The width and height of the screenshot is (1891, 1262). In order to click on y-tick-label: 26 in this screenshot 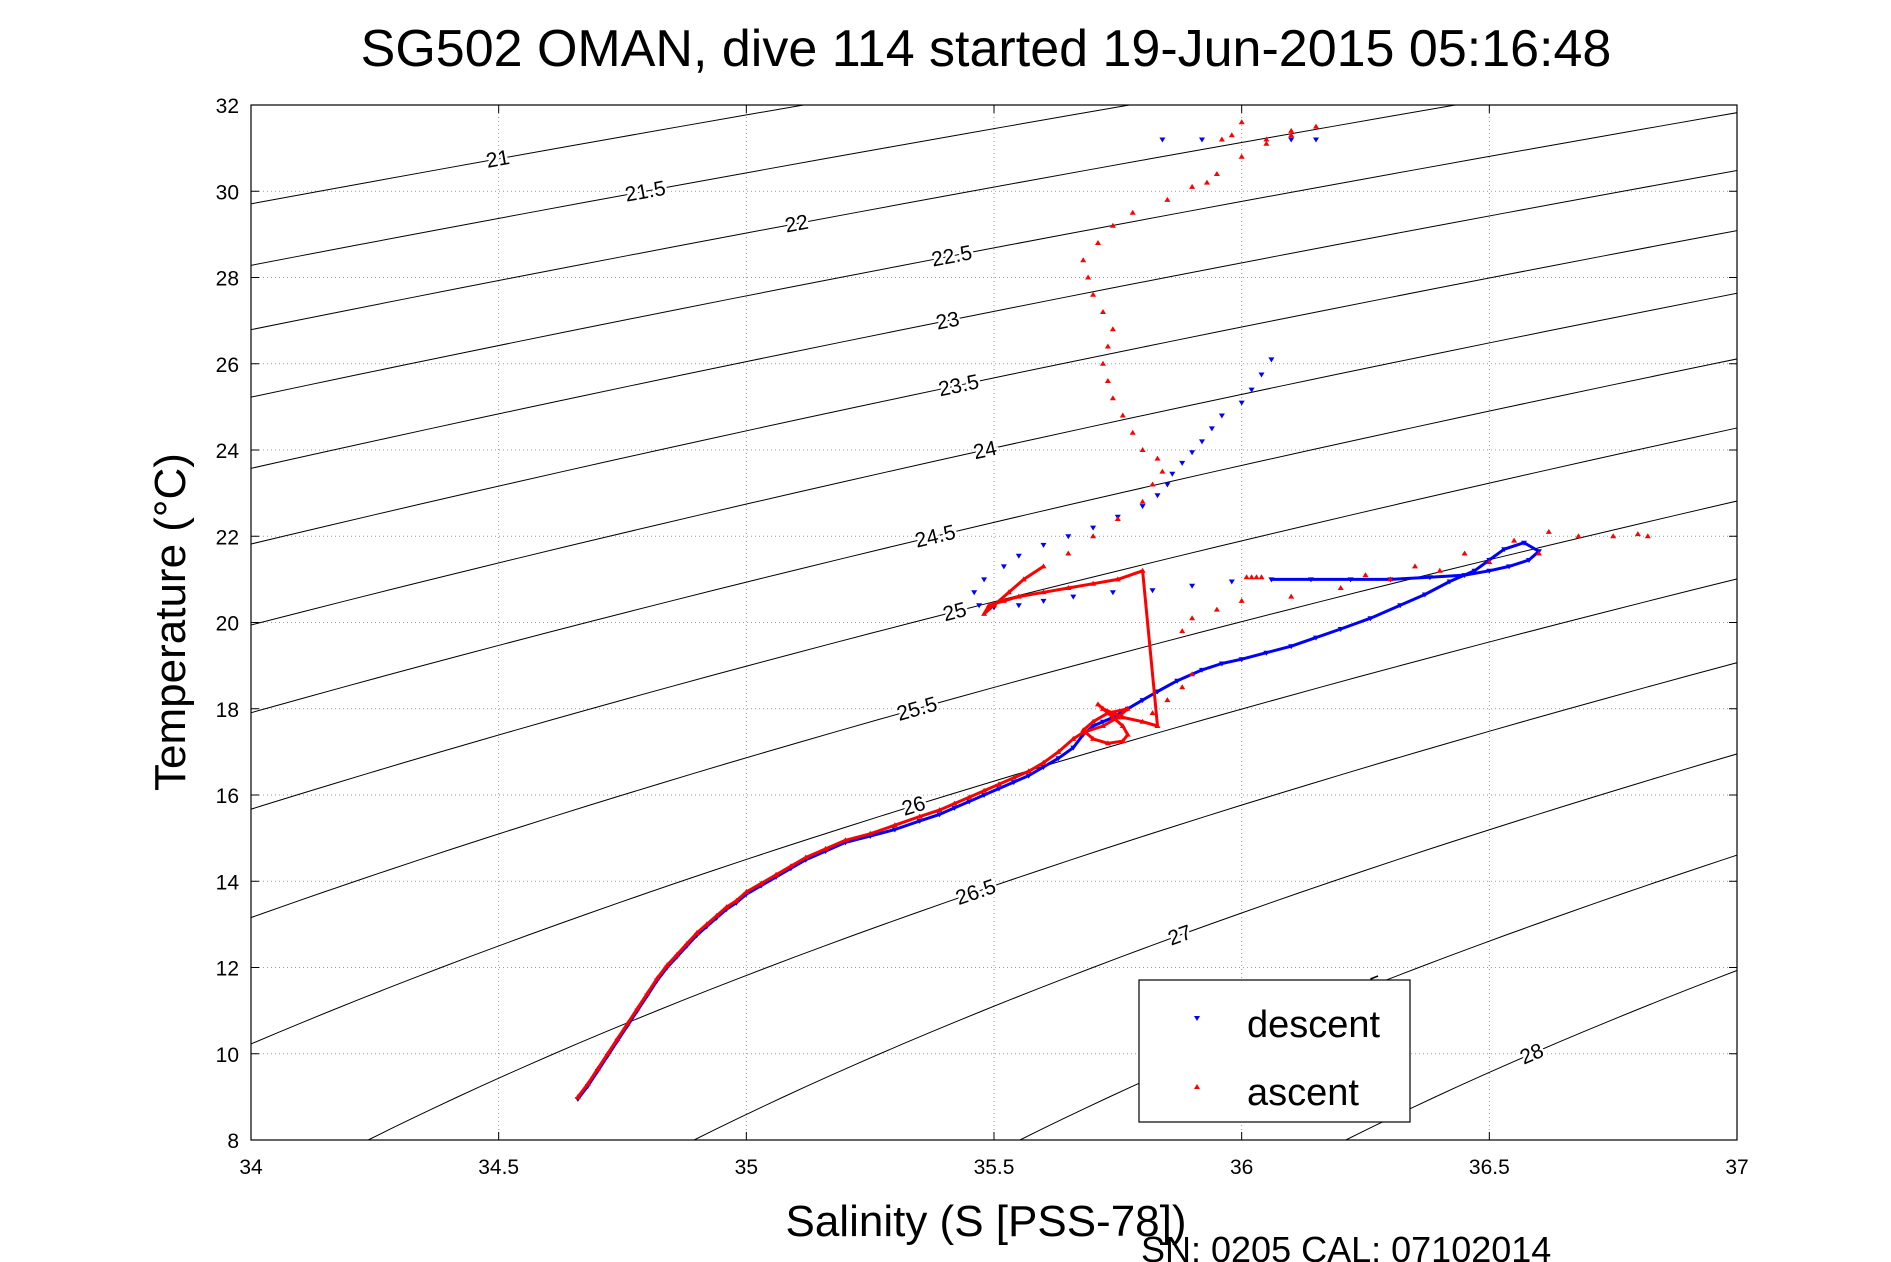, I will do `click(227, 365)`.